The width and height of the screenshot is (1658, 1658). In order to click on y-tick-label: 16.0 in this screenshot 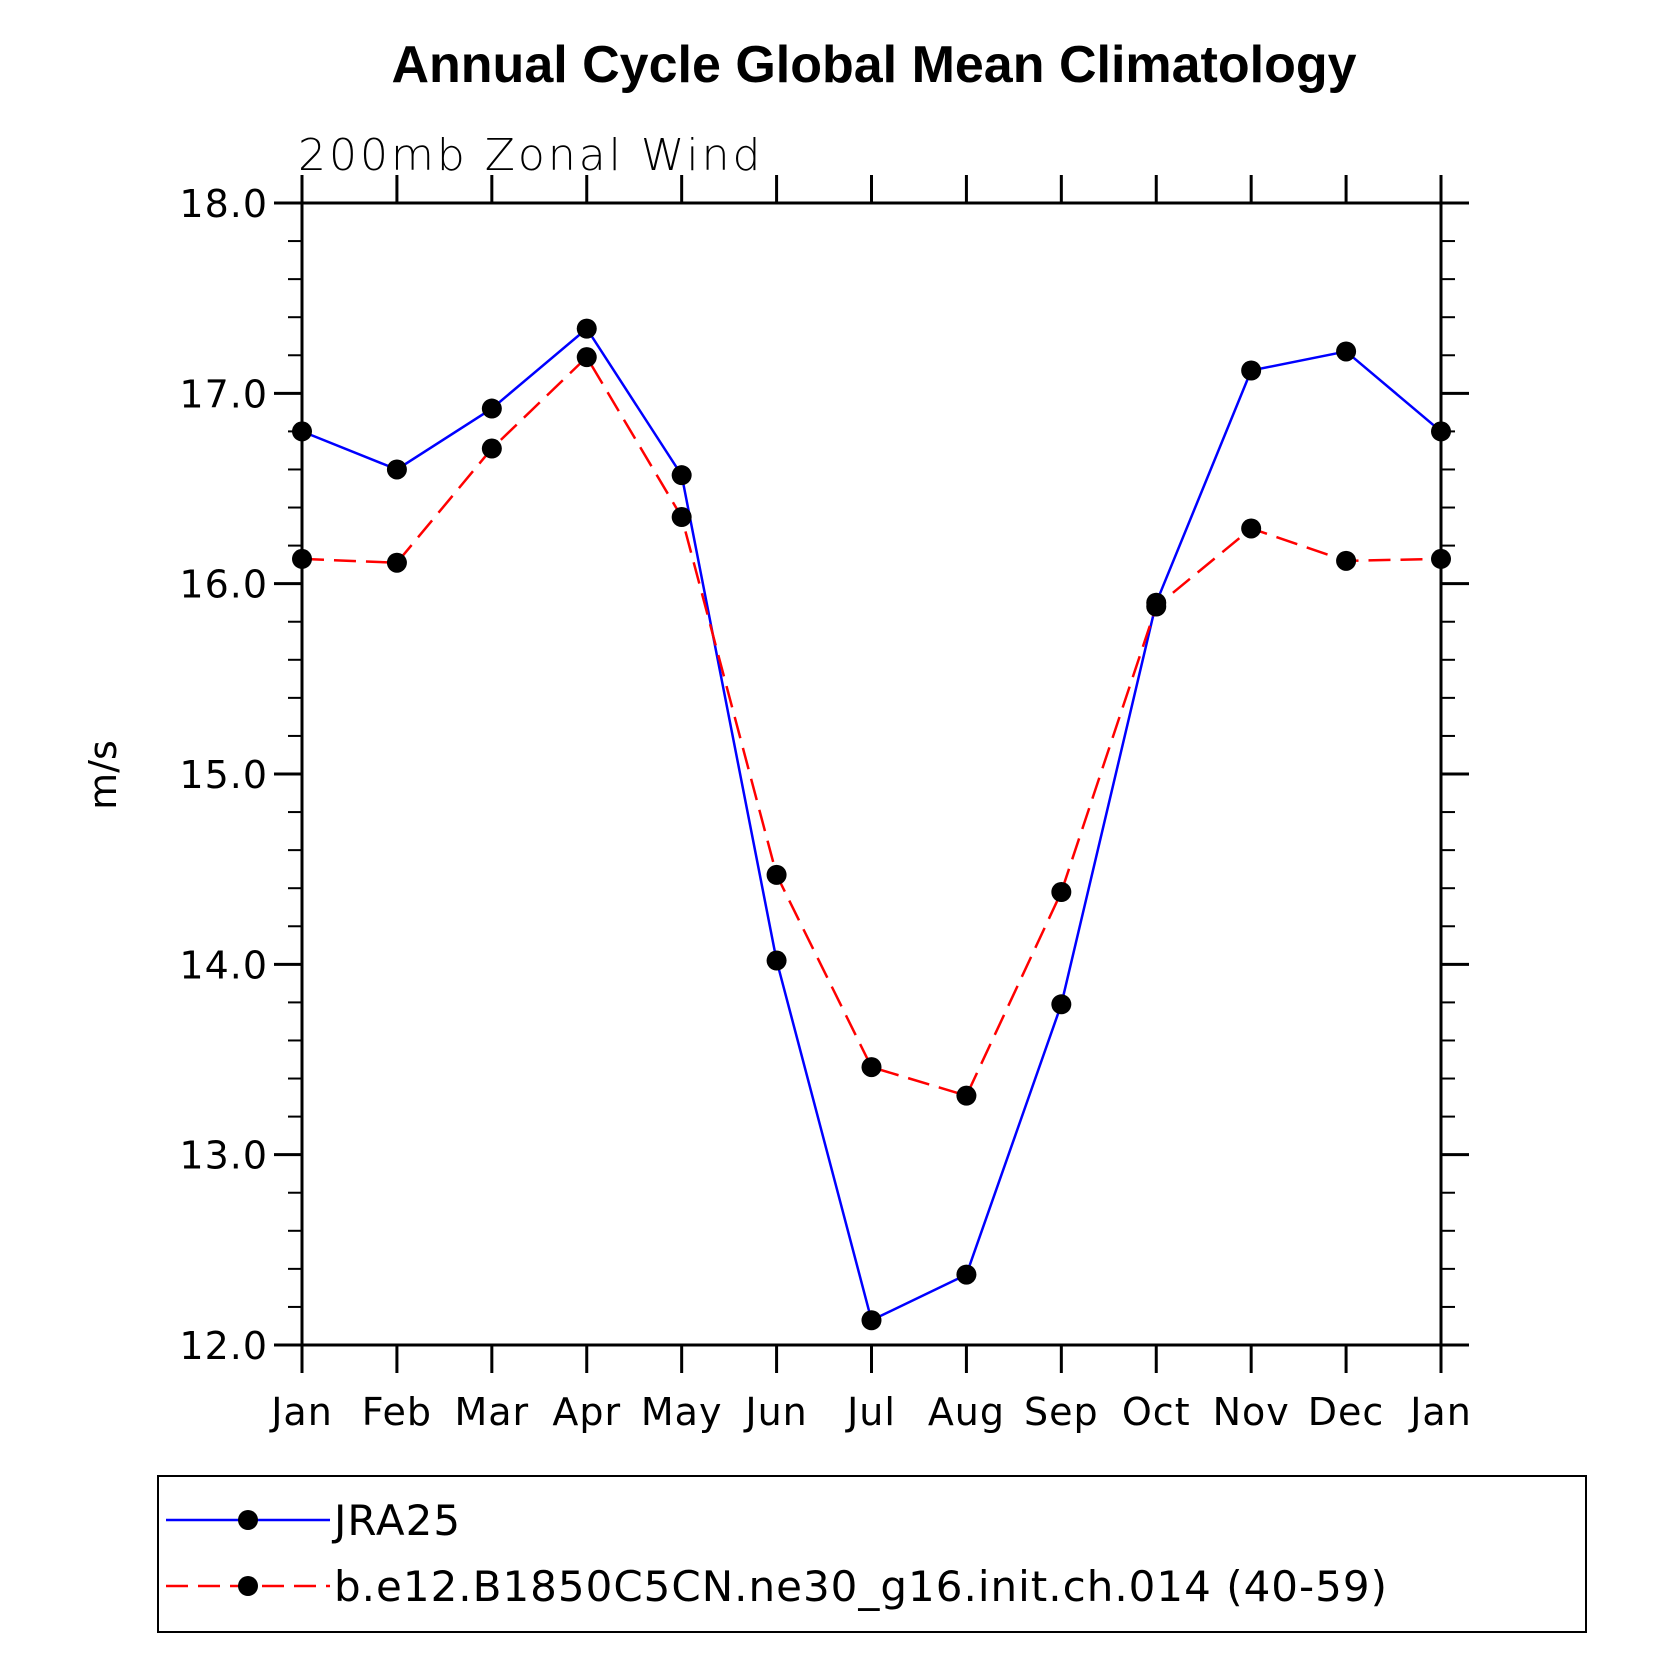, I will do `click(223, 585)`.